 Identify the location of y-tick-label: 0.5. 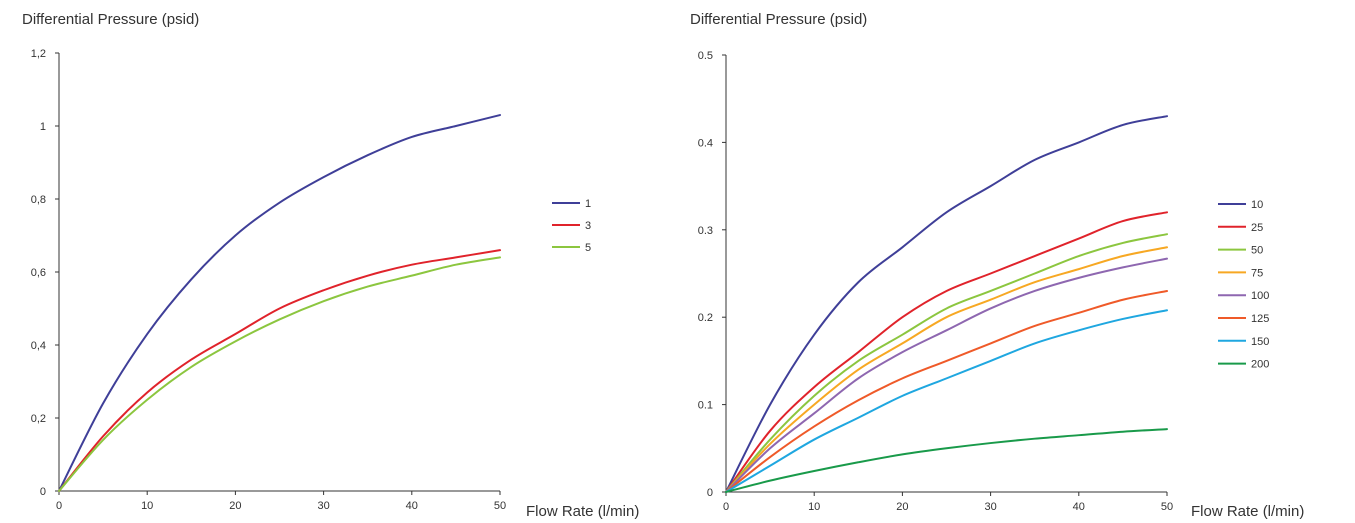
(705, 56).